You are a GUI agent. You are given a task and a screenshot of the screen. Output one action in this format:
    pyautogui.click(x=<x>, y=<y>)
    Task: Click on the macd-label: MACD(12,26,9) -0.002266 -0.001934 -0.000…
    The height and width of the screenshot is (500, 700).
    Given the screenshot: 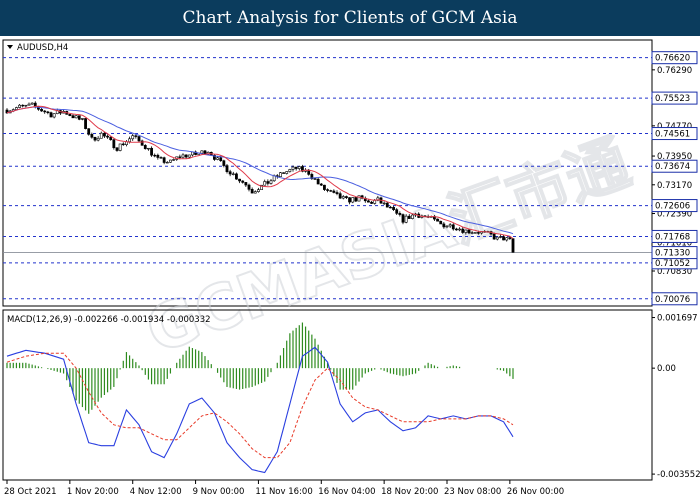 What is the action you would take?
    pyautogui.click(x=109, y=320)
    